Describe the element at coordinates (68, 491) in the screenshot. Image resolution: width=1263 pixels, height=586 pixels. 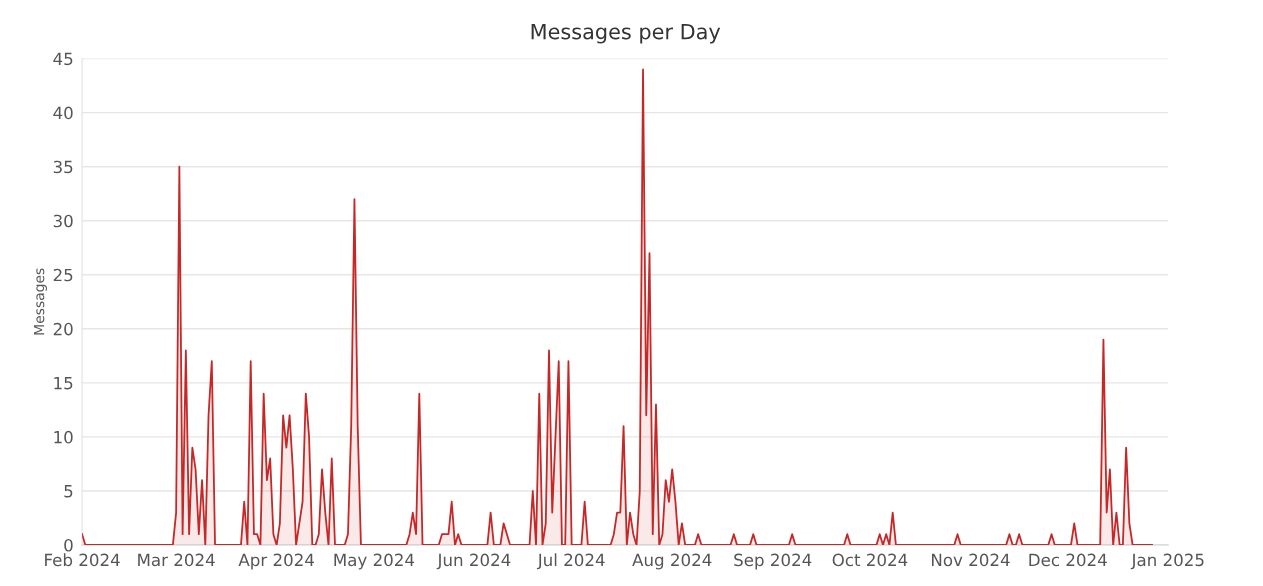
I see `y-tick-label: 5` at that location.